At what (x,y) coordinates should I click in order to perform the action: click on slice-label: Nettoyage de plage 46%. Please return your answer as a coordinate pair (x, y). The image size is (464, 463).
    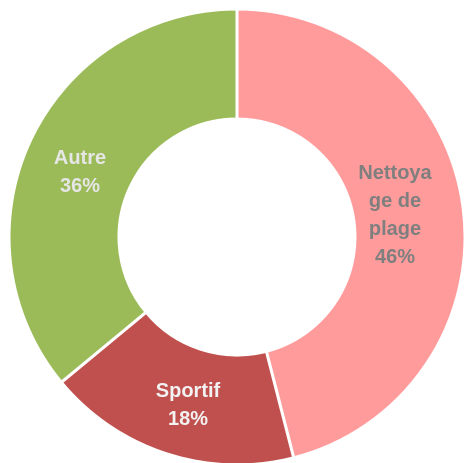
    Looking at the image, I should click on (395, 215).